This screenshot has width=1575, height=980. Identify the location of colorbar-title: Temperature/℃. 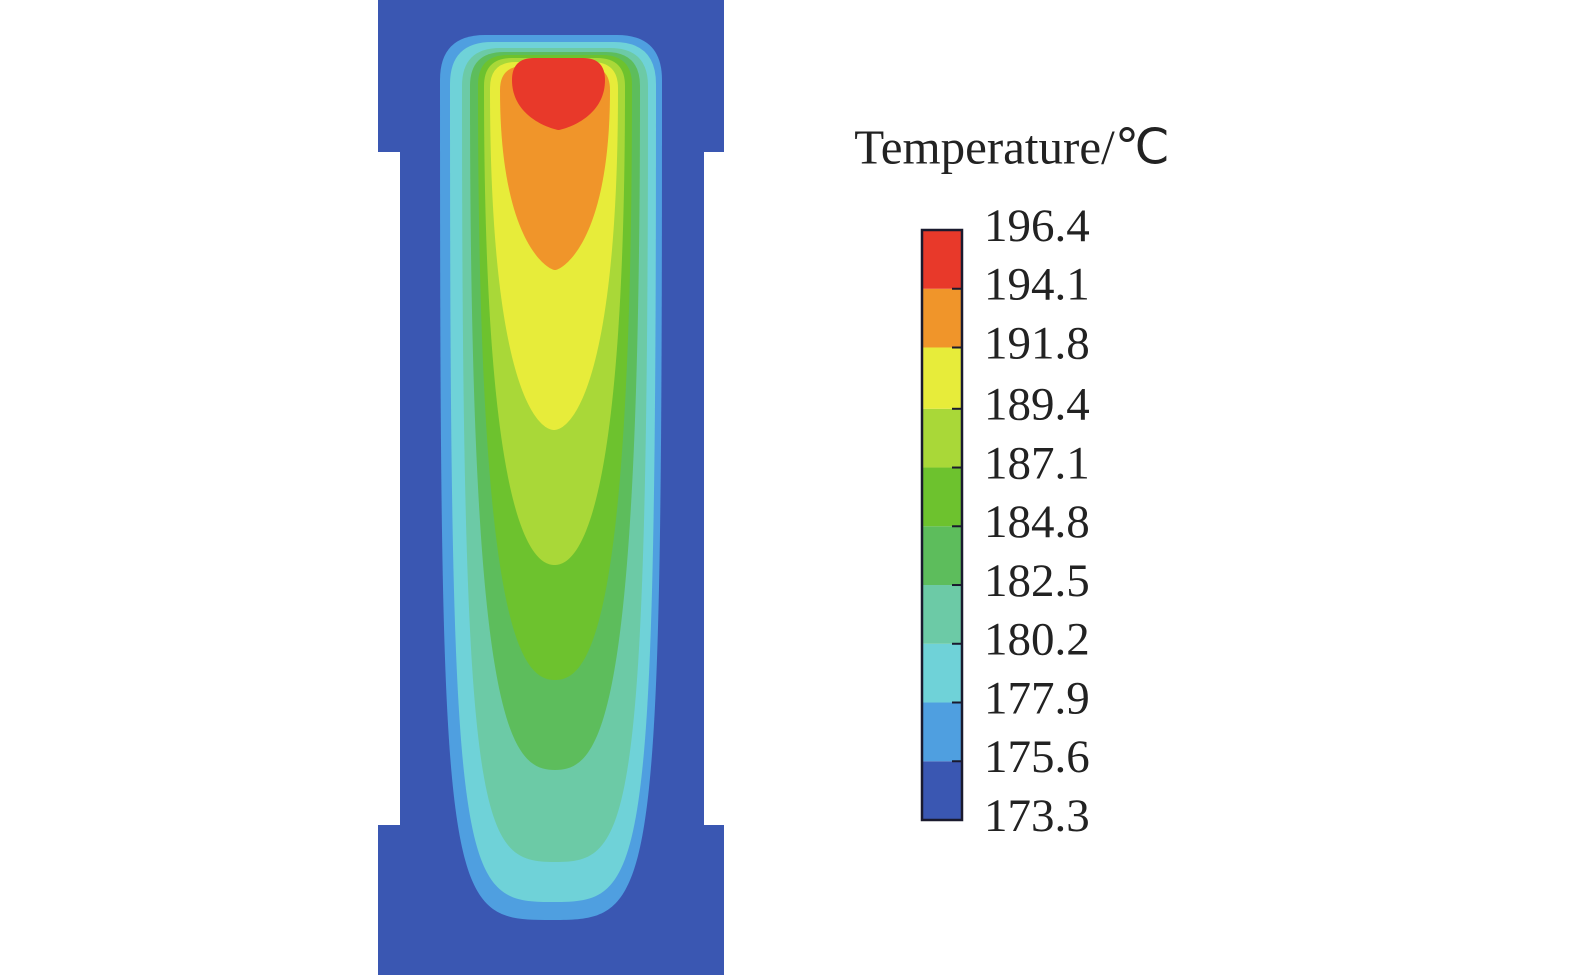
(1012, 146).